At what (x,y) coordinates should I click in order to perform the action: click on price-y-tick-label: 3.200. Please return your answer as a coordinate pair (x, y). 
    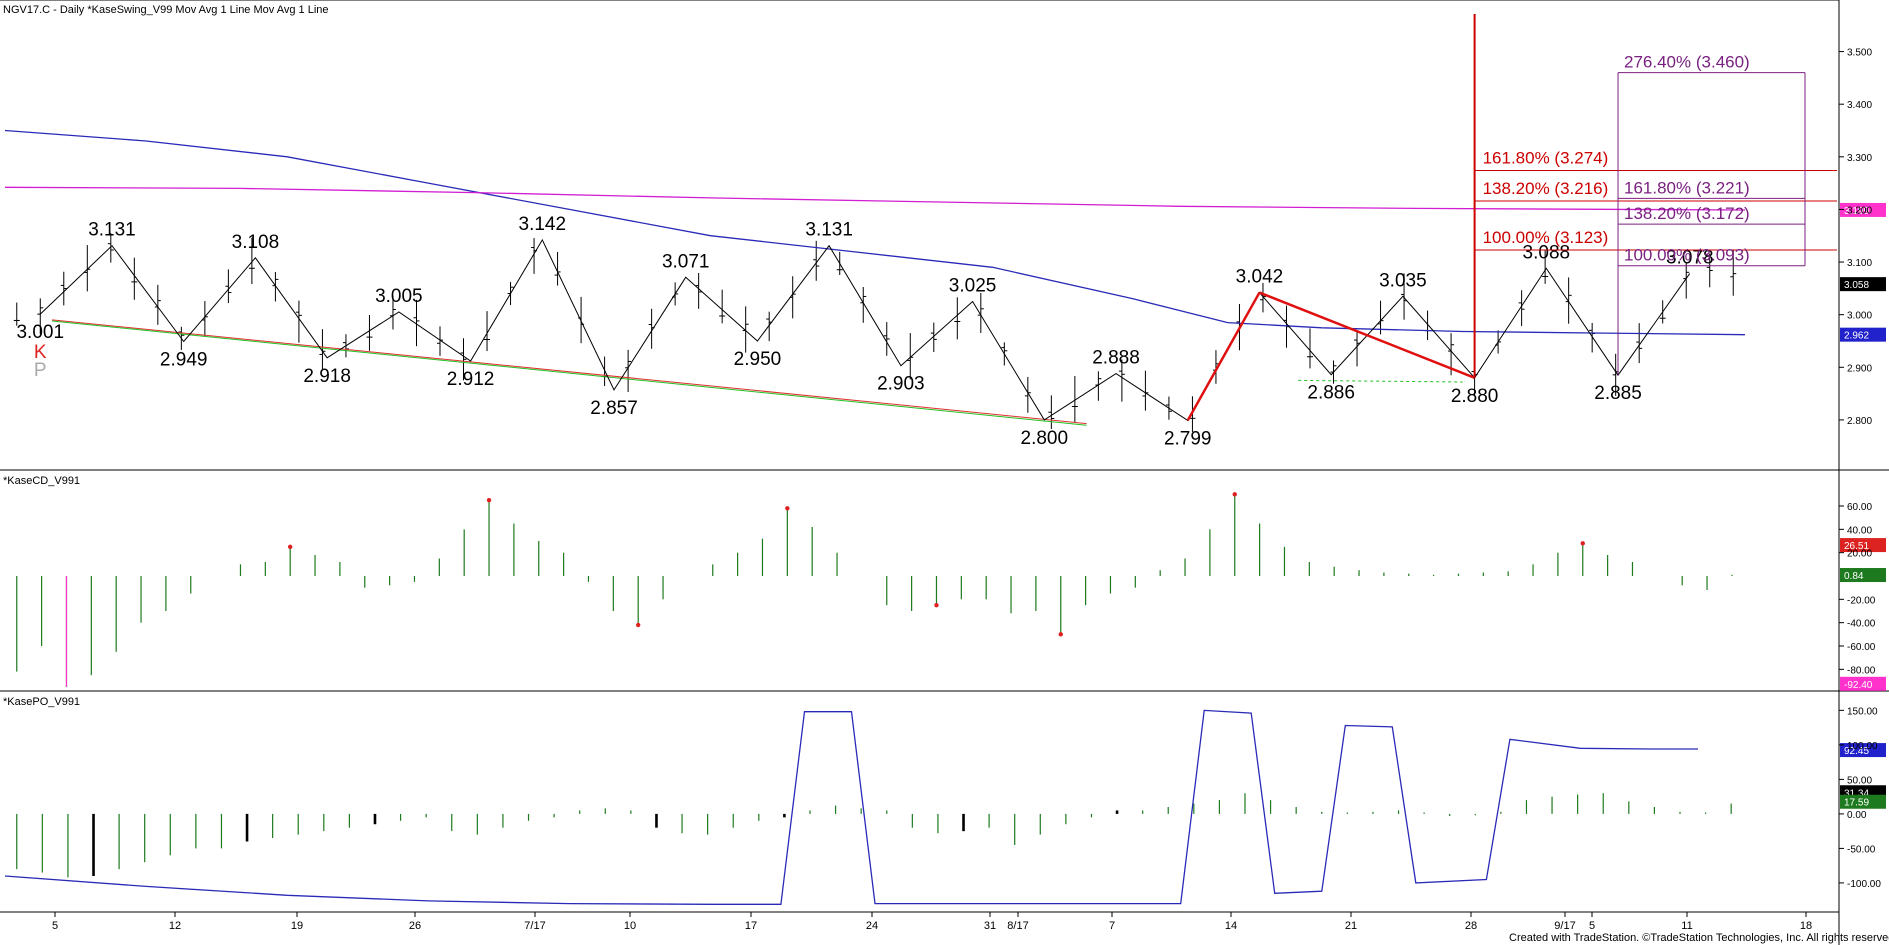
    Looking at the image, I should click on (1859, 210).